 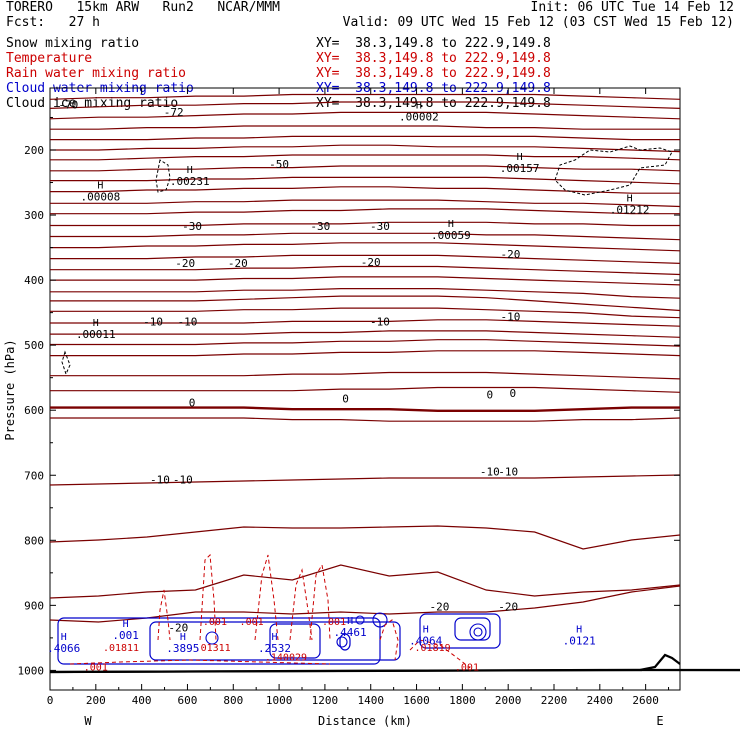 I want to click on x-tick-label: 200, so click(x=96, y=700).